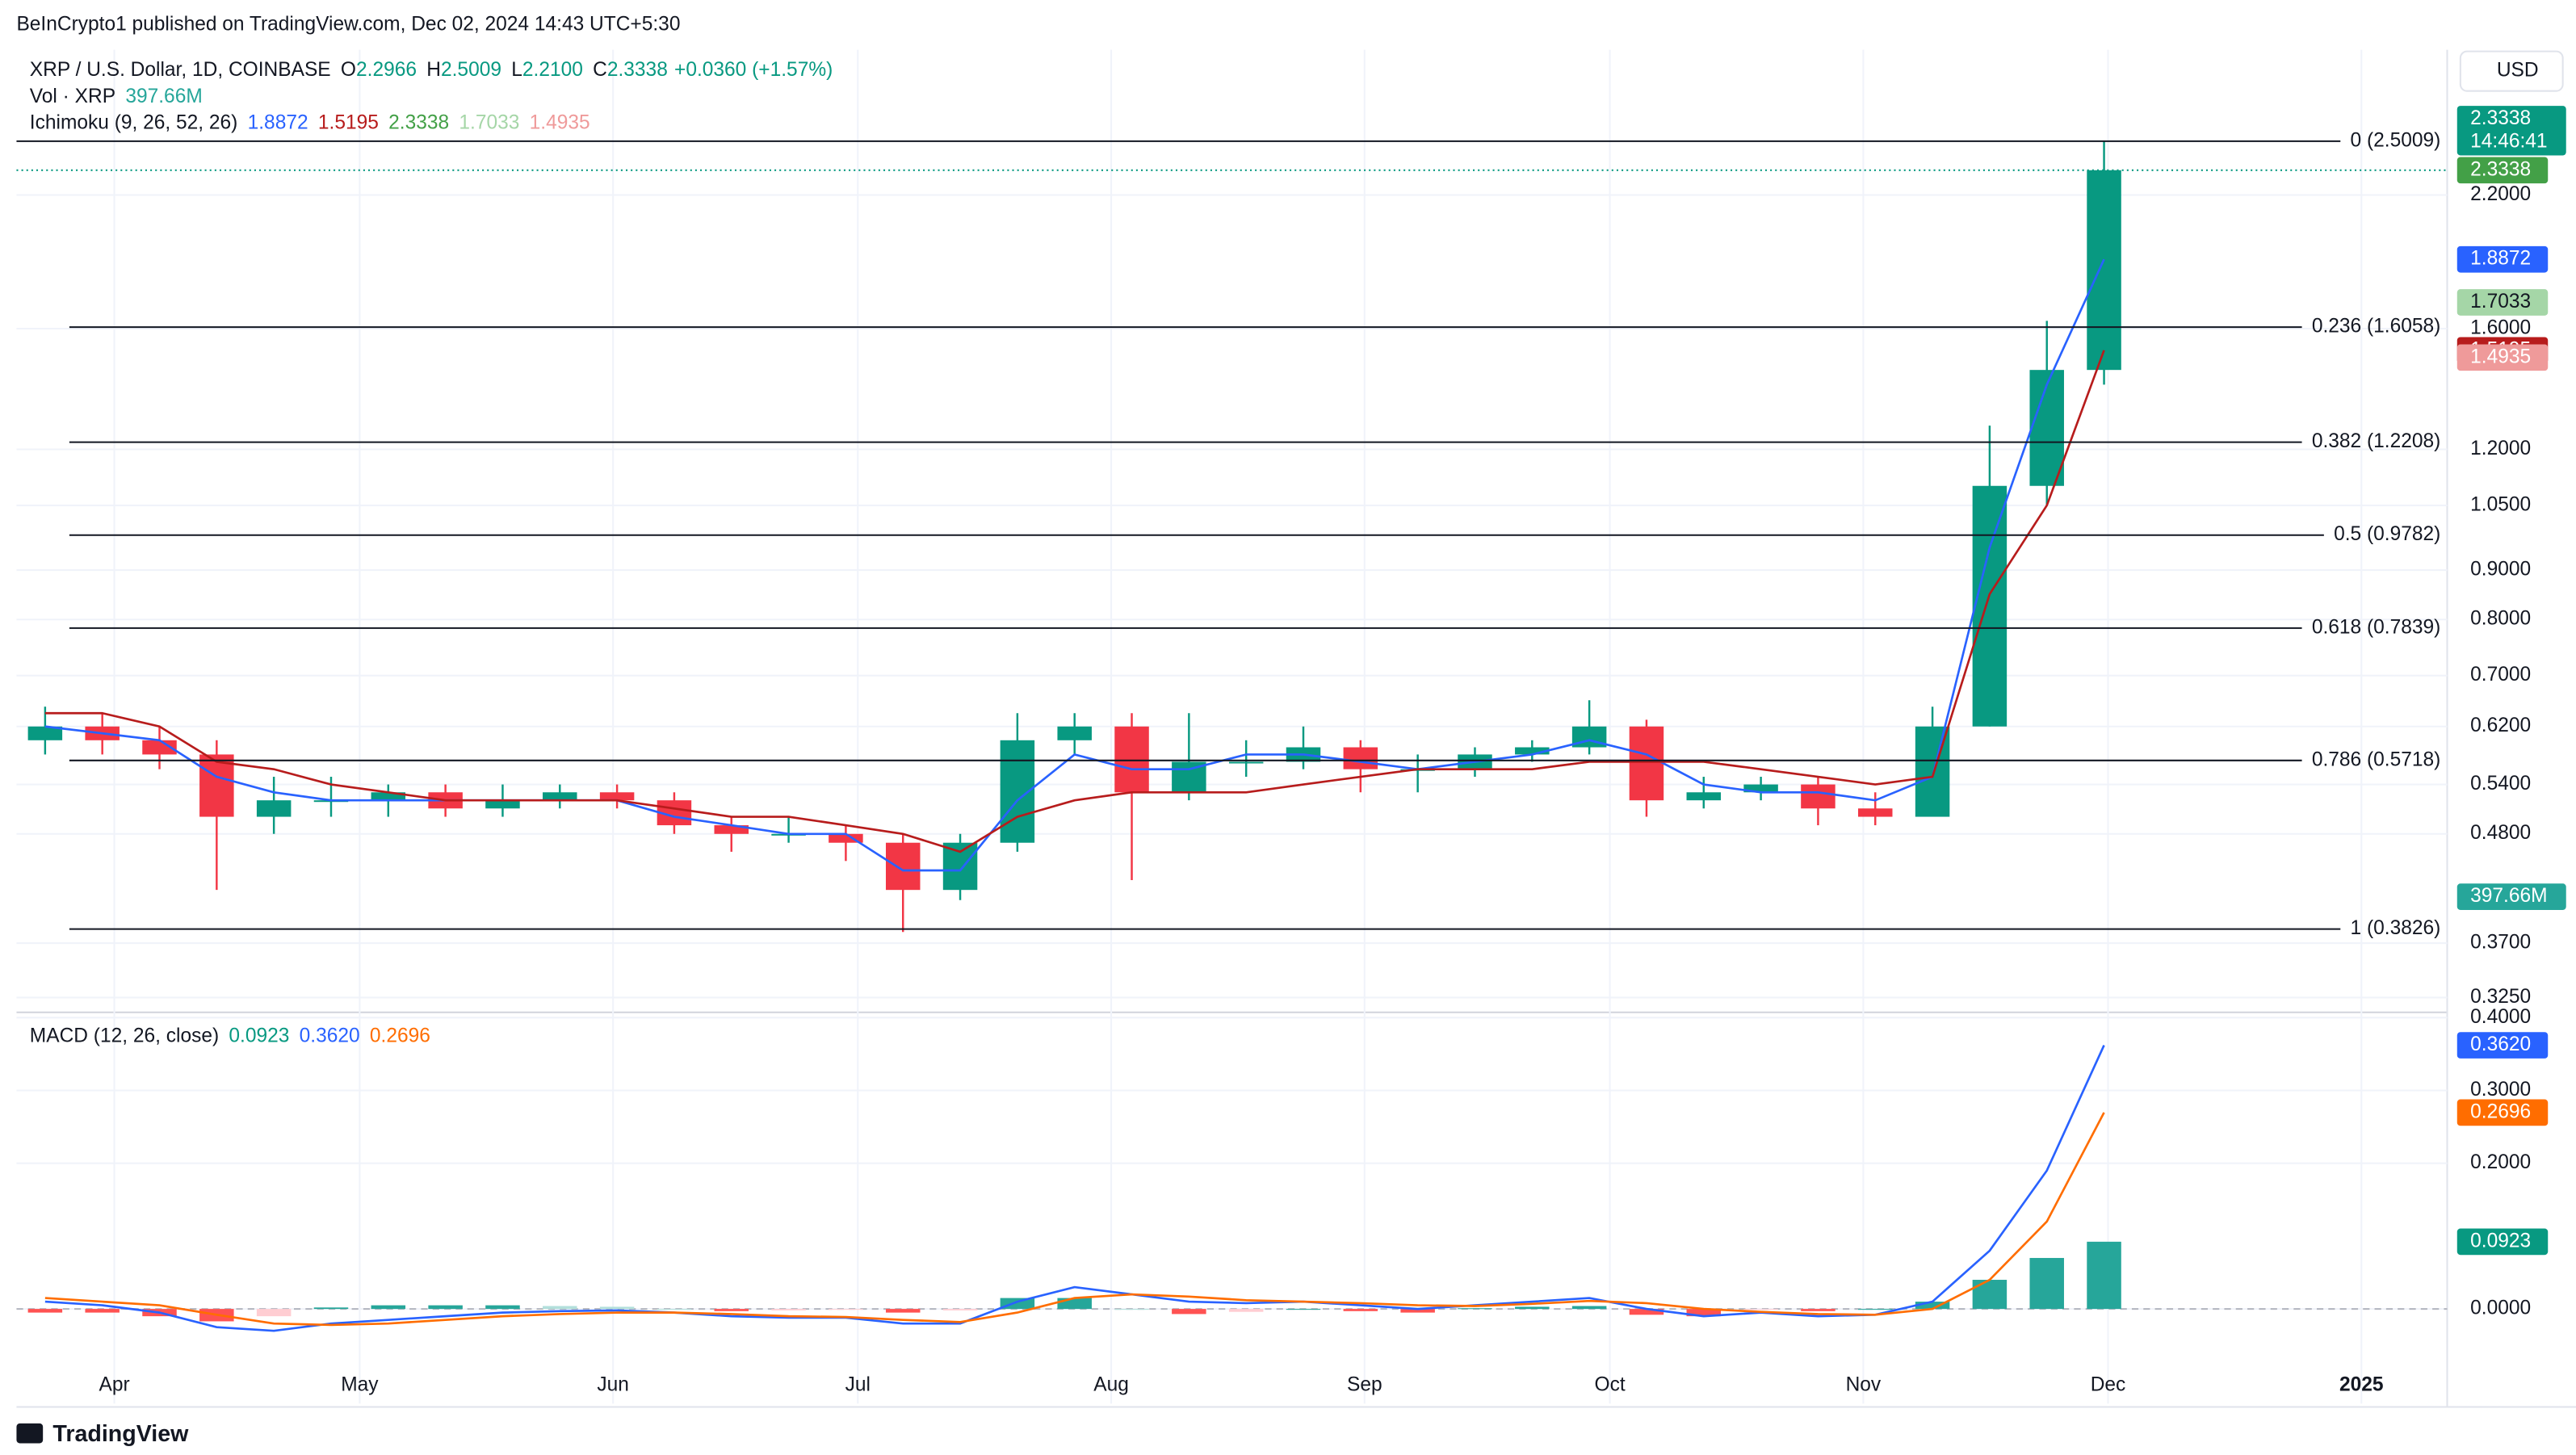  What do you see at coordinates (2500, 194) in the screenshot?
I see `y-tick-label: 2.2000` at bounding box center [2500, 194].